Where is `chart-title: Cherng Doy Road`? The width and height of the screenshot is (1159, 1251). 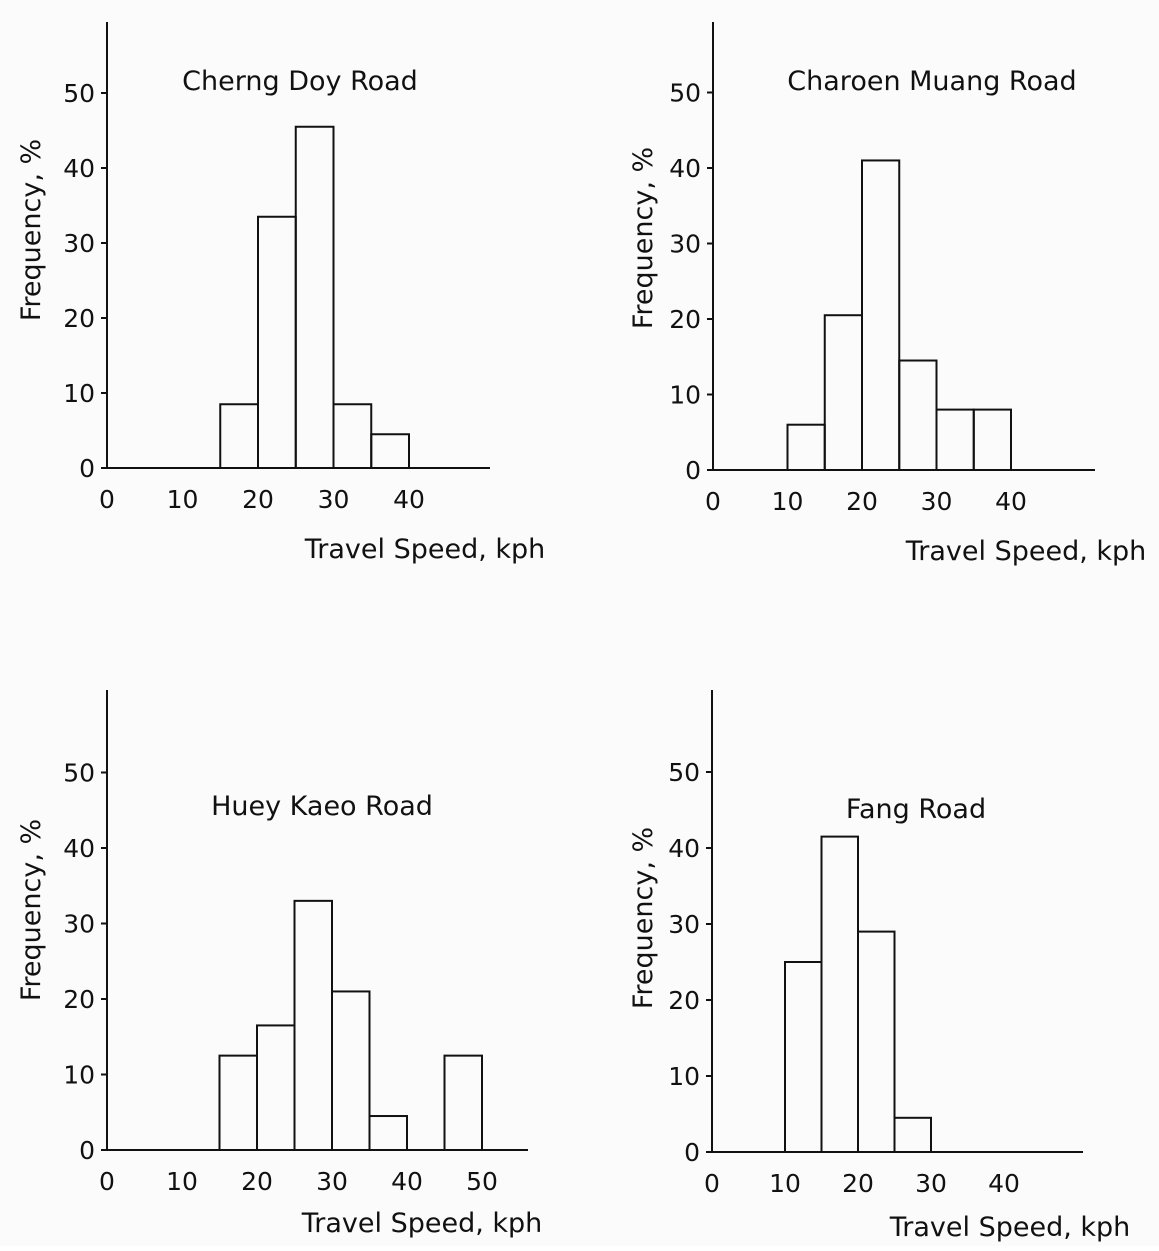
chart-title: Cherng Doy Road is located at coordinates (300, 81).